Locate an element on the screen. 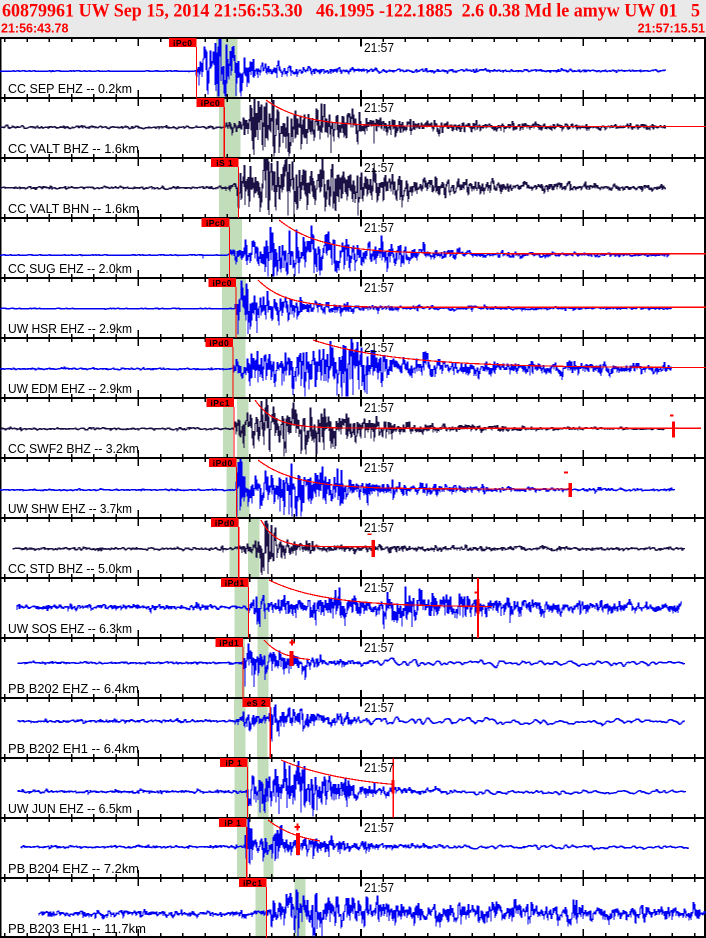  svg-text: UW HSR EHZ -- 2.9km is located at coordinates (70, 329).